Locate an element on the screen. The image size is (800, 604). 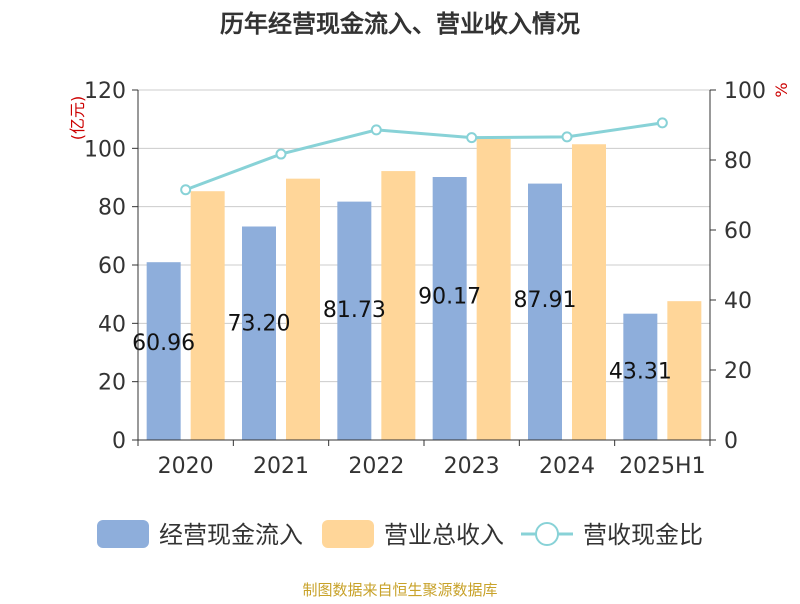
y-right-tick-label: 0 is located at coordinates (731, 441).